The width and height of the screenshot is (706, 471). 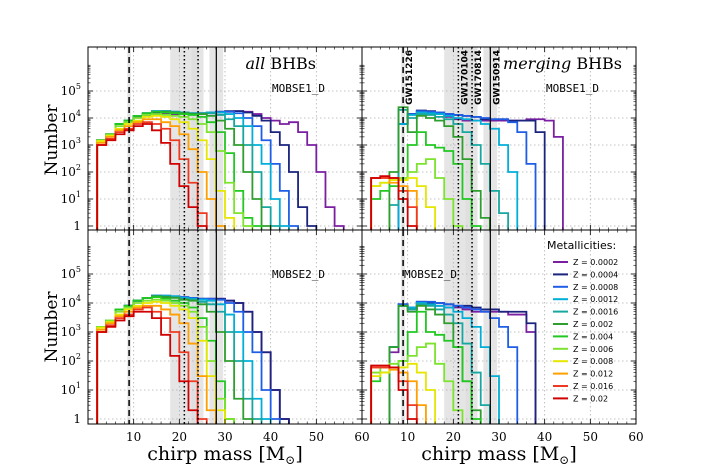 I want to click on legend-item-label: Z = 0.016, so click(x=593, y=386).